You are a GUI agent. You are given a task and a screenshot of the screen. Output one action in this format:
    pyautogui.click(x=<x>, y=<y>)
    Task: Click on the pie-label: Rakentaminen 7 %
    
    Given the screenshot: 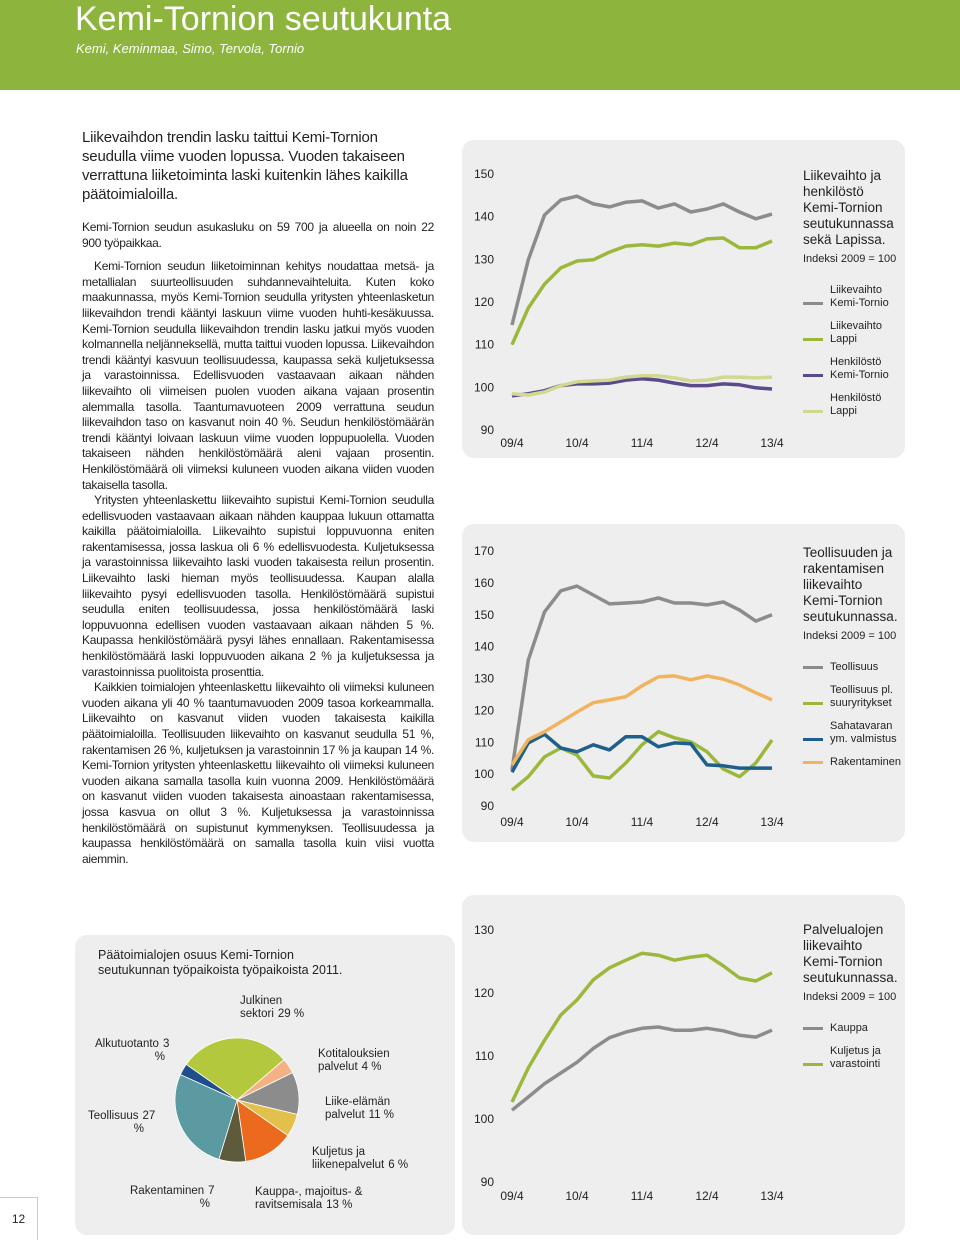 What is the action you would take?
    pyautogui.click(x=172, y=1198)
    